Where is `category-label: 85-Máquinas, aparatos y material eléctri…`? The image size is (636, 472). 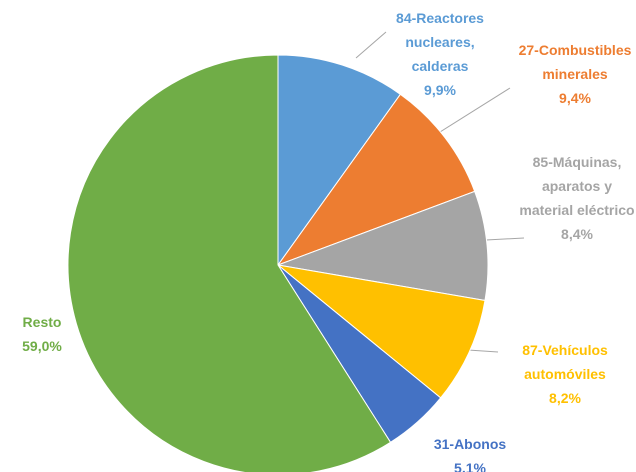 category-label: 85-Máquinas, aparatos y material eléctri… is located at coordinates (577, 186).